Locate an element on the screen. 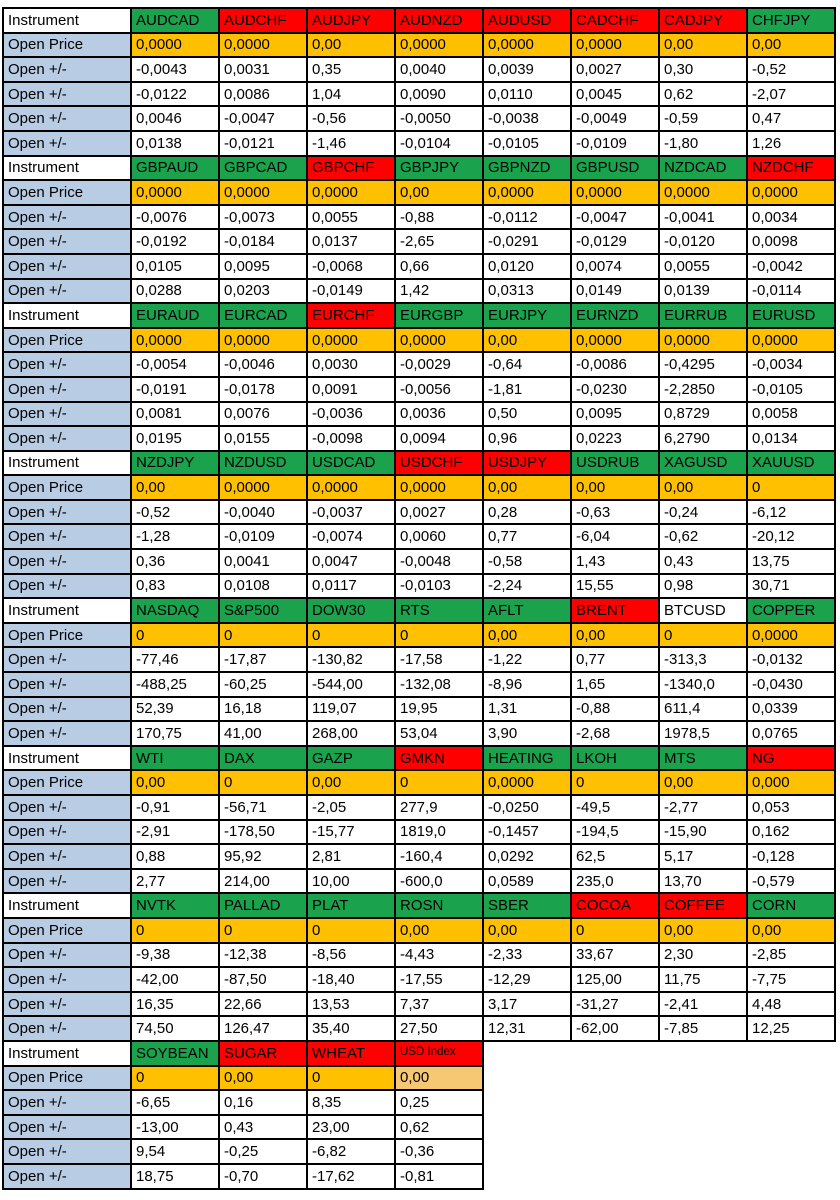 Image resolution: width=840 pixels, height=1200 pixels. open-delta-cell-usdrub-3: 1,43 is located at coordinates (615, 561).